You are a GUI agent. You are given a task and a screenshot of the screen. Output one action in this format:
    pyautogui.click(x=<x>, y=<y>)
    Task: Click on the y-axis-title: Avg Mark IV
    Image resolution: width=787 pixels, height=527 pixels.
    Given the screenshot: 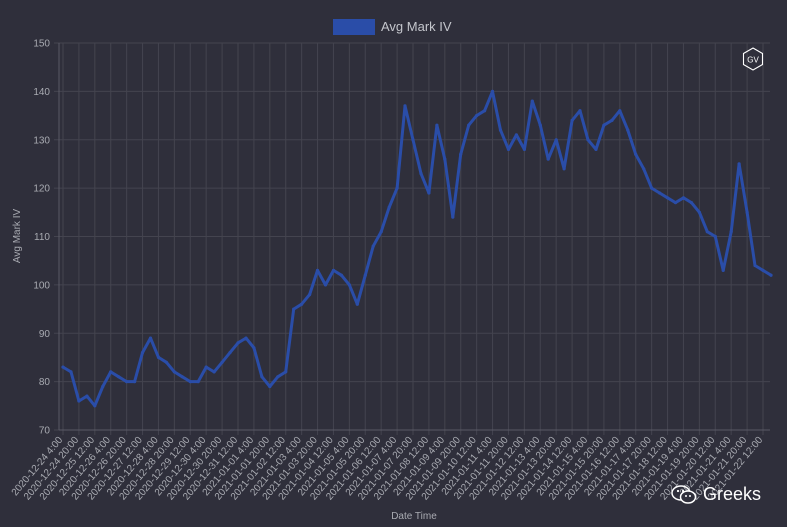 What is the action you would take?
    pyautogui.click(x=17, y=236)
    